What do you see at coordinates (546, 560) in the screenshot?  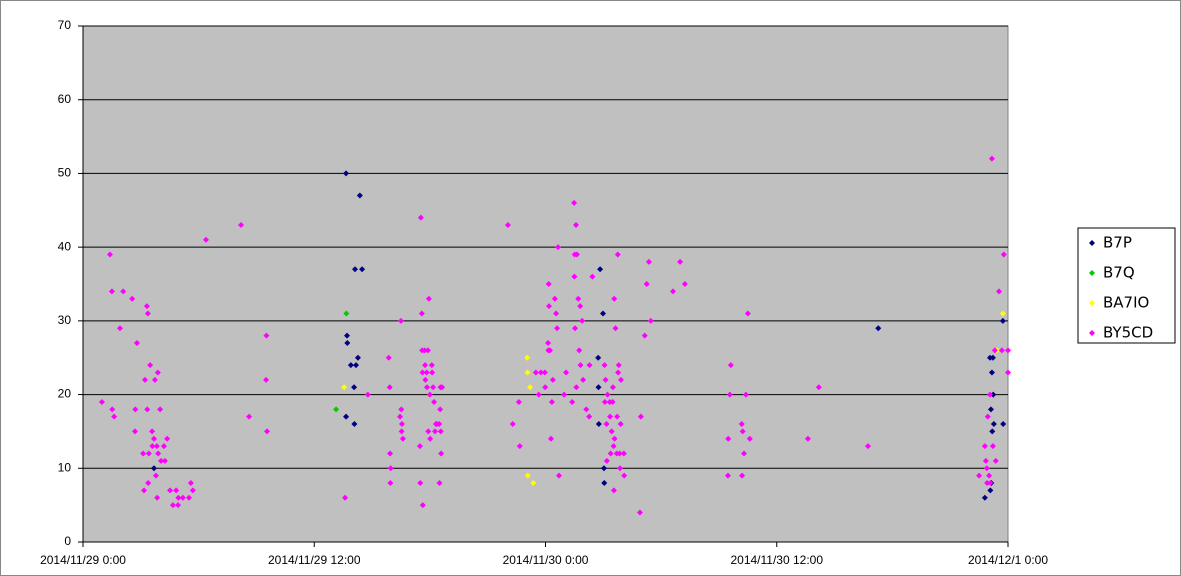 I see `x-tick-label: 2014/11/30 0:00` at bounding box center [546, 560].